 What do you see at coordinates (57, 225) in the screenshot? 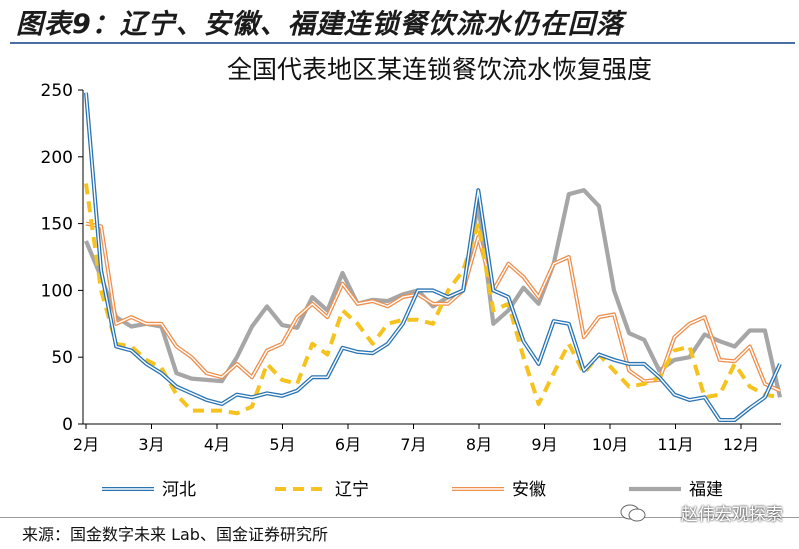
I see `y-tick-label-150: 150` at bounding box center [57, 225].